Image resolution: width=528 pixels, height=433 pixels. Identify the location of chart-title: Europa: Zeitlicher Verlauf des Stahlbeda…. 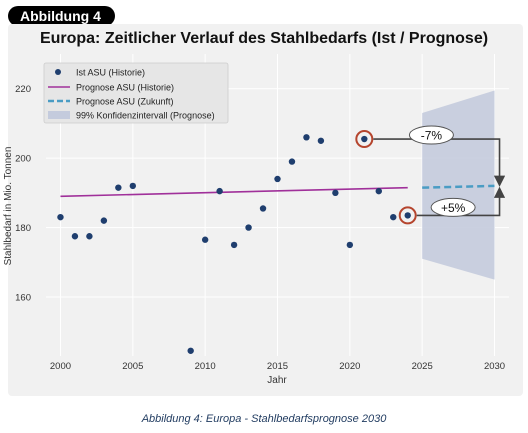
(264, 38).